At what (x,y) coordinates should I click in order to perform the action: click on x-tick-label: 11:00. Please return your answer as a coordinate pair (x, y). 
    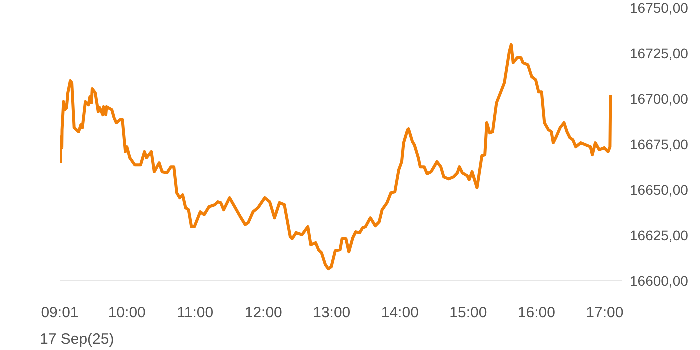
    Looking at the image, I should click on (195, 313).